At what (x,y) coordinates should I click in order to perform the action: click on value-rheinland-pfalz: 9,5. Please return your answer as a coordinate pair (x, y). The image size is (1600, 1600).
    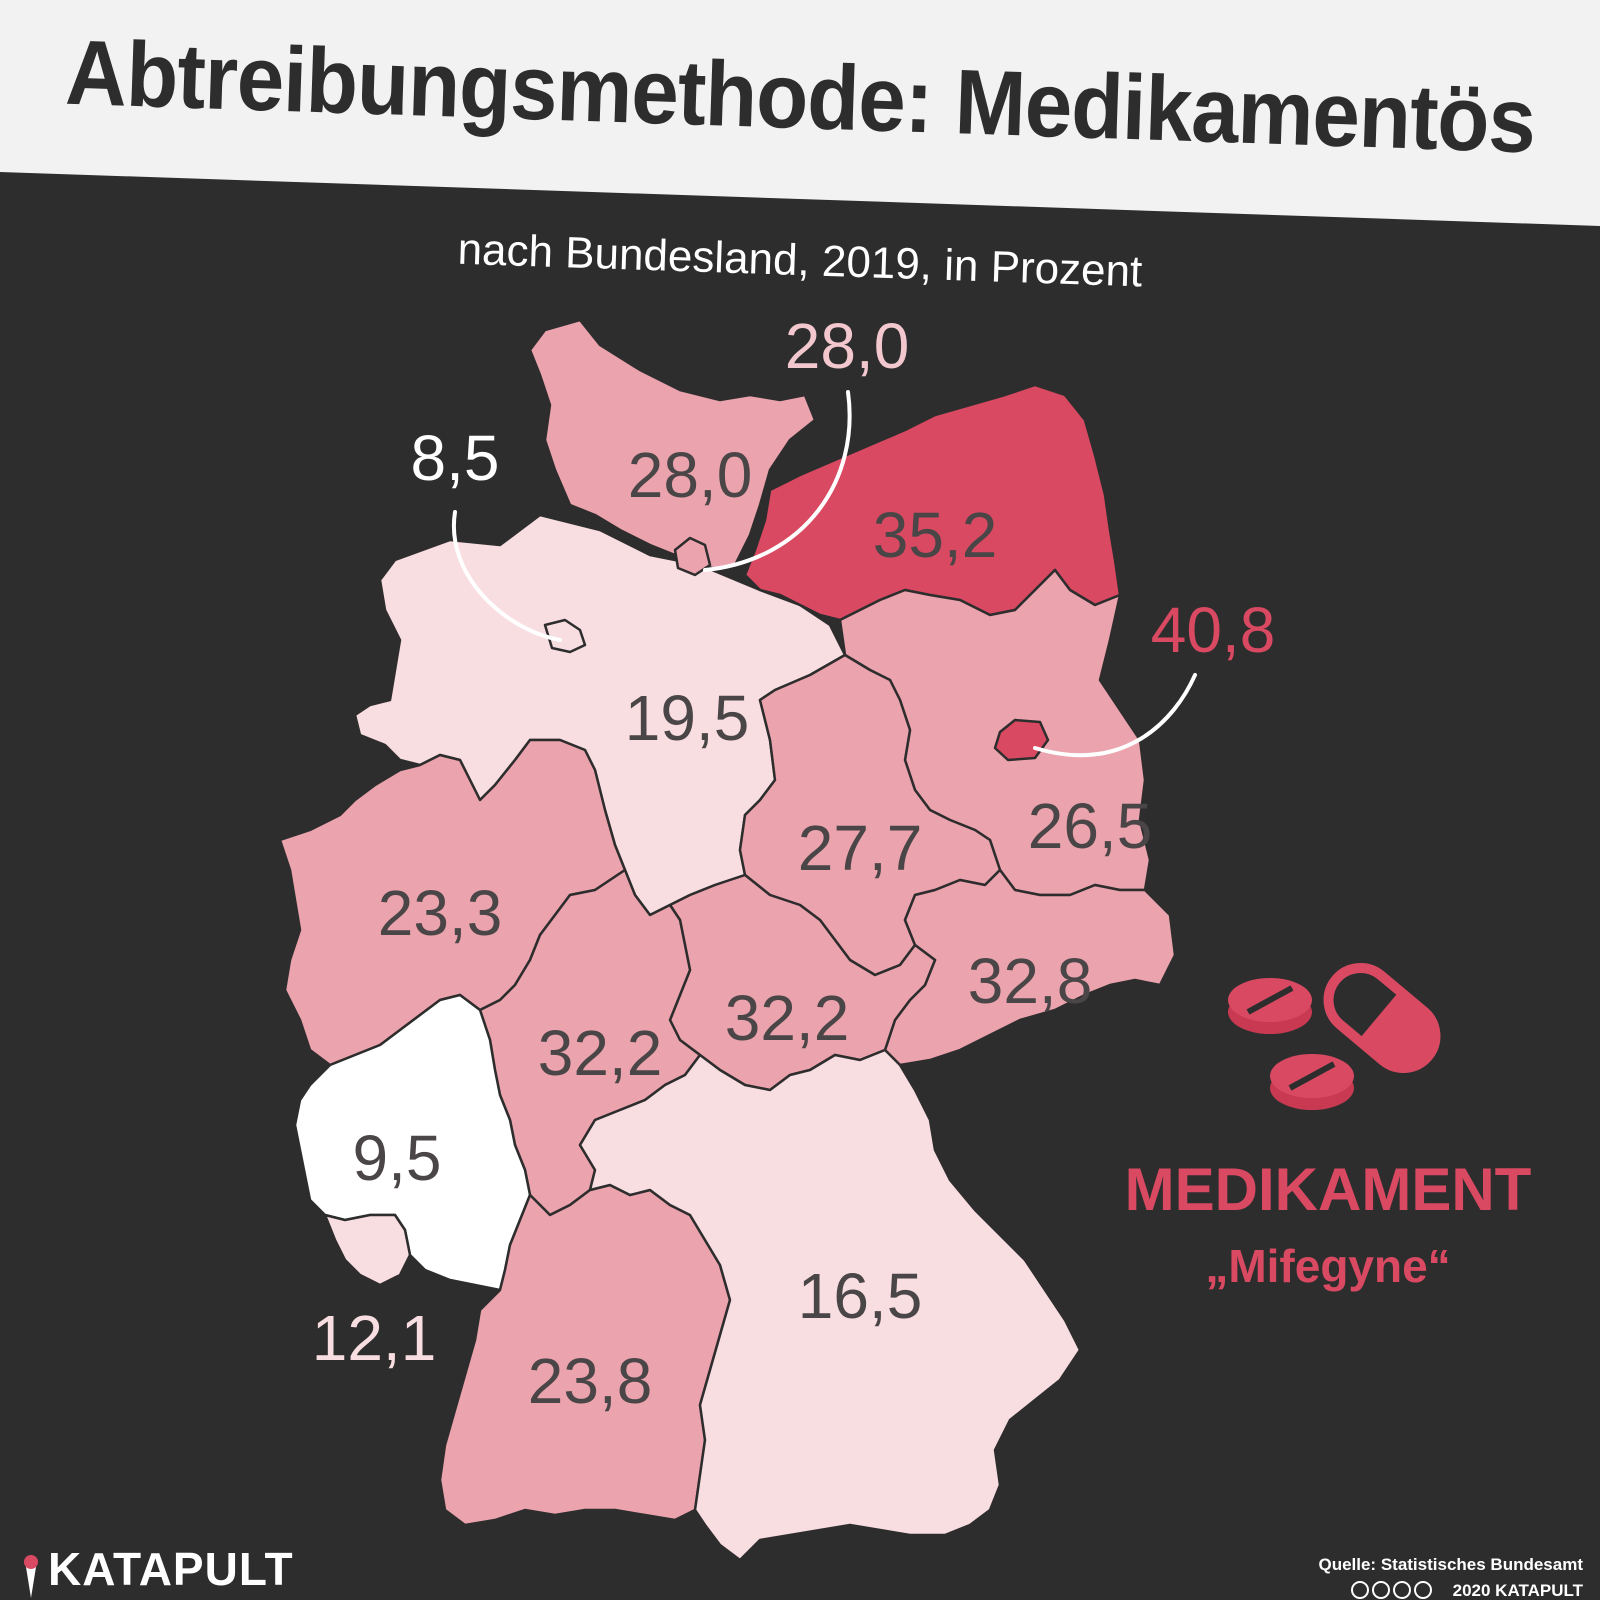
    Looking at the image, I should click on (397, 1158).